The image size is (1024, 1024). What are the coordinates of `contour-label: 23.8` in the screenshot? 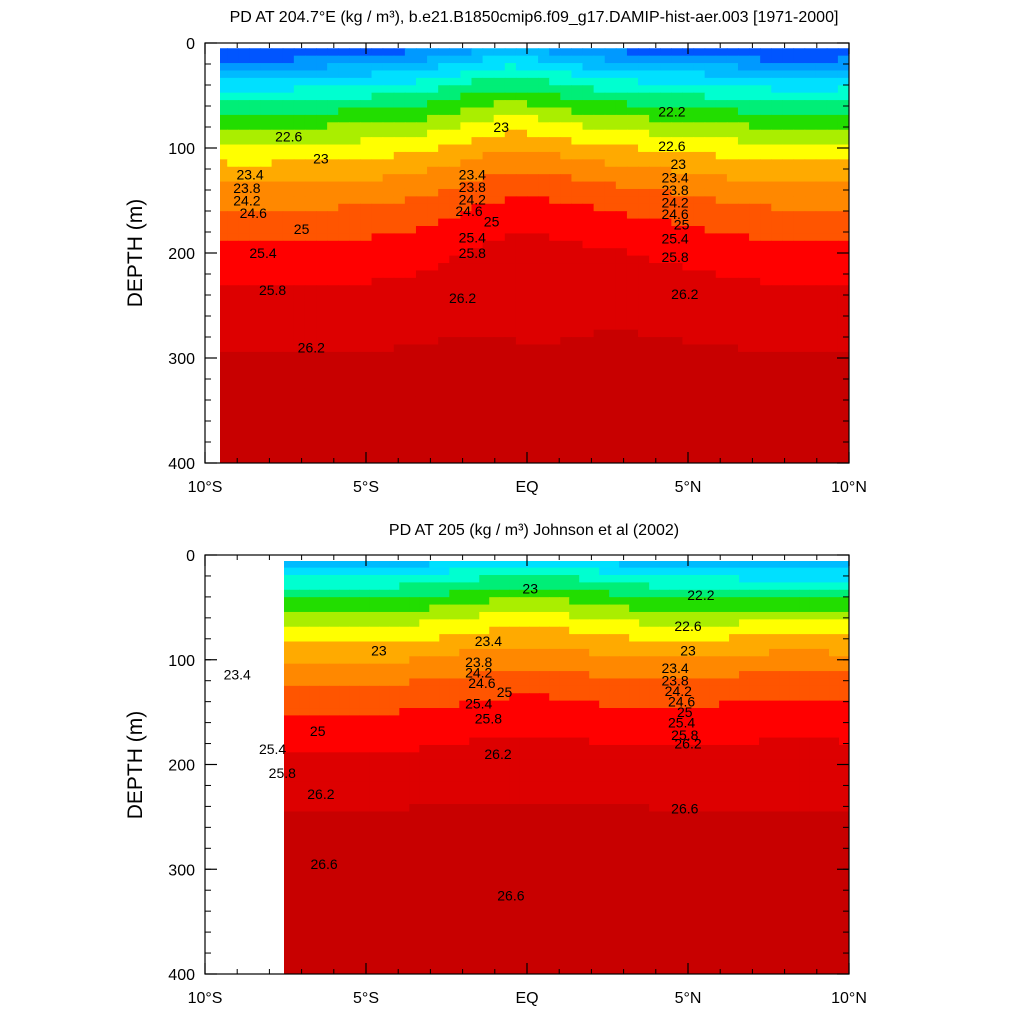 It's located at (674, 190).